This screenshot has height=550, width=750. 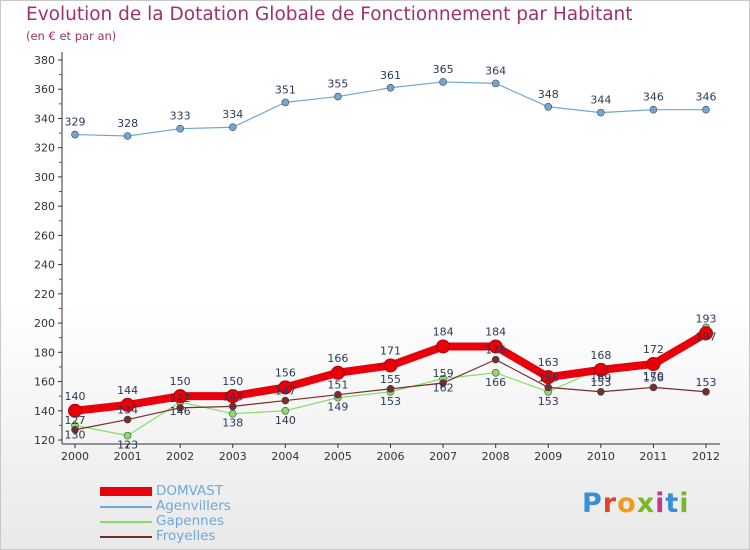 I want to click on logo-letter: P, so click(x=592, y=503).